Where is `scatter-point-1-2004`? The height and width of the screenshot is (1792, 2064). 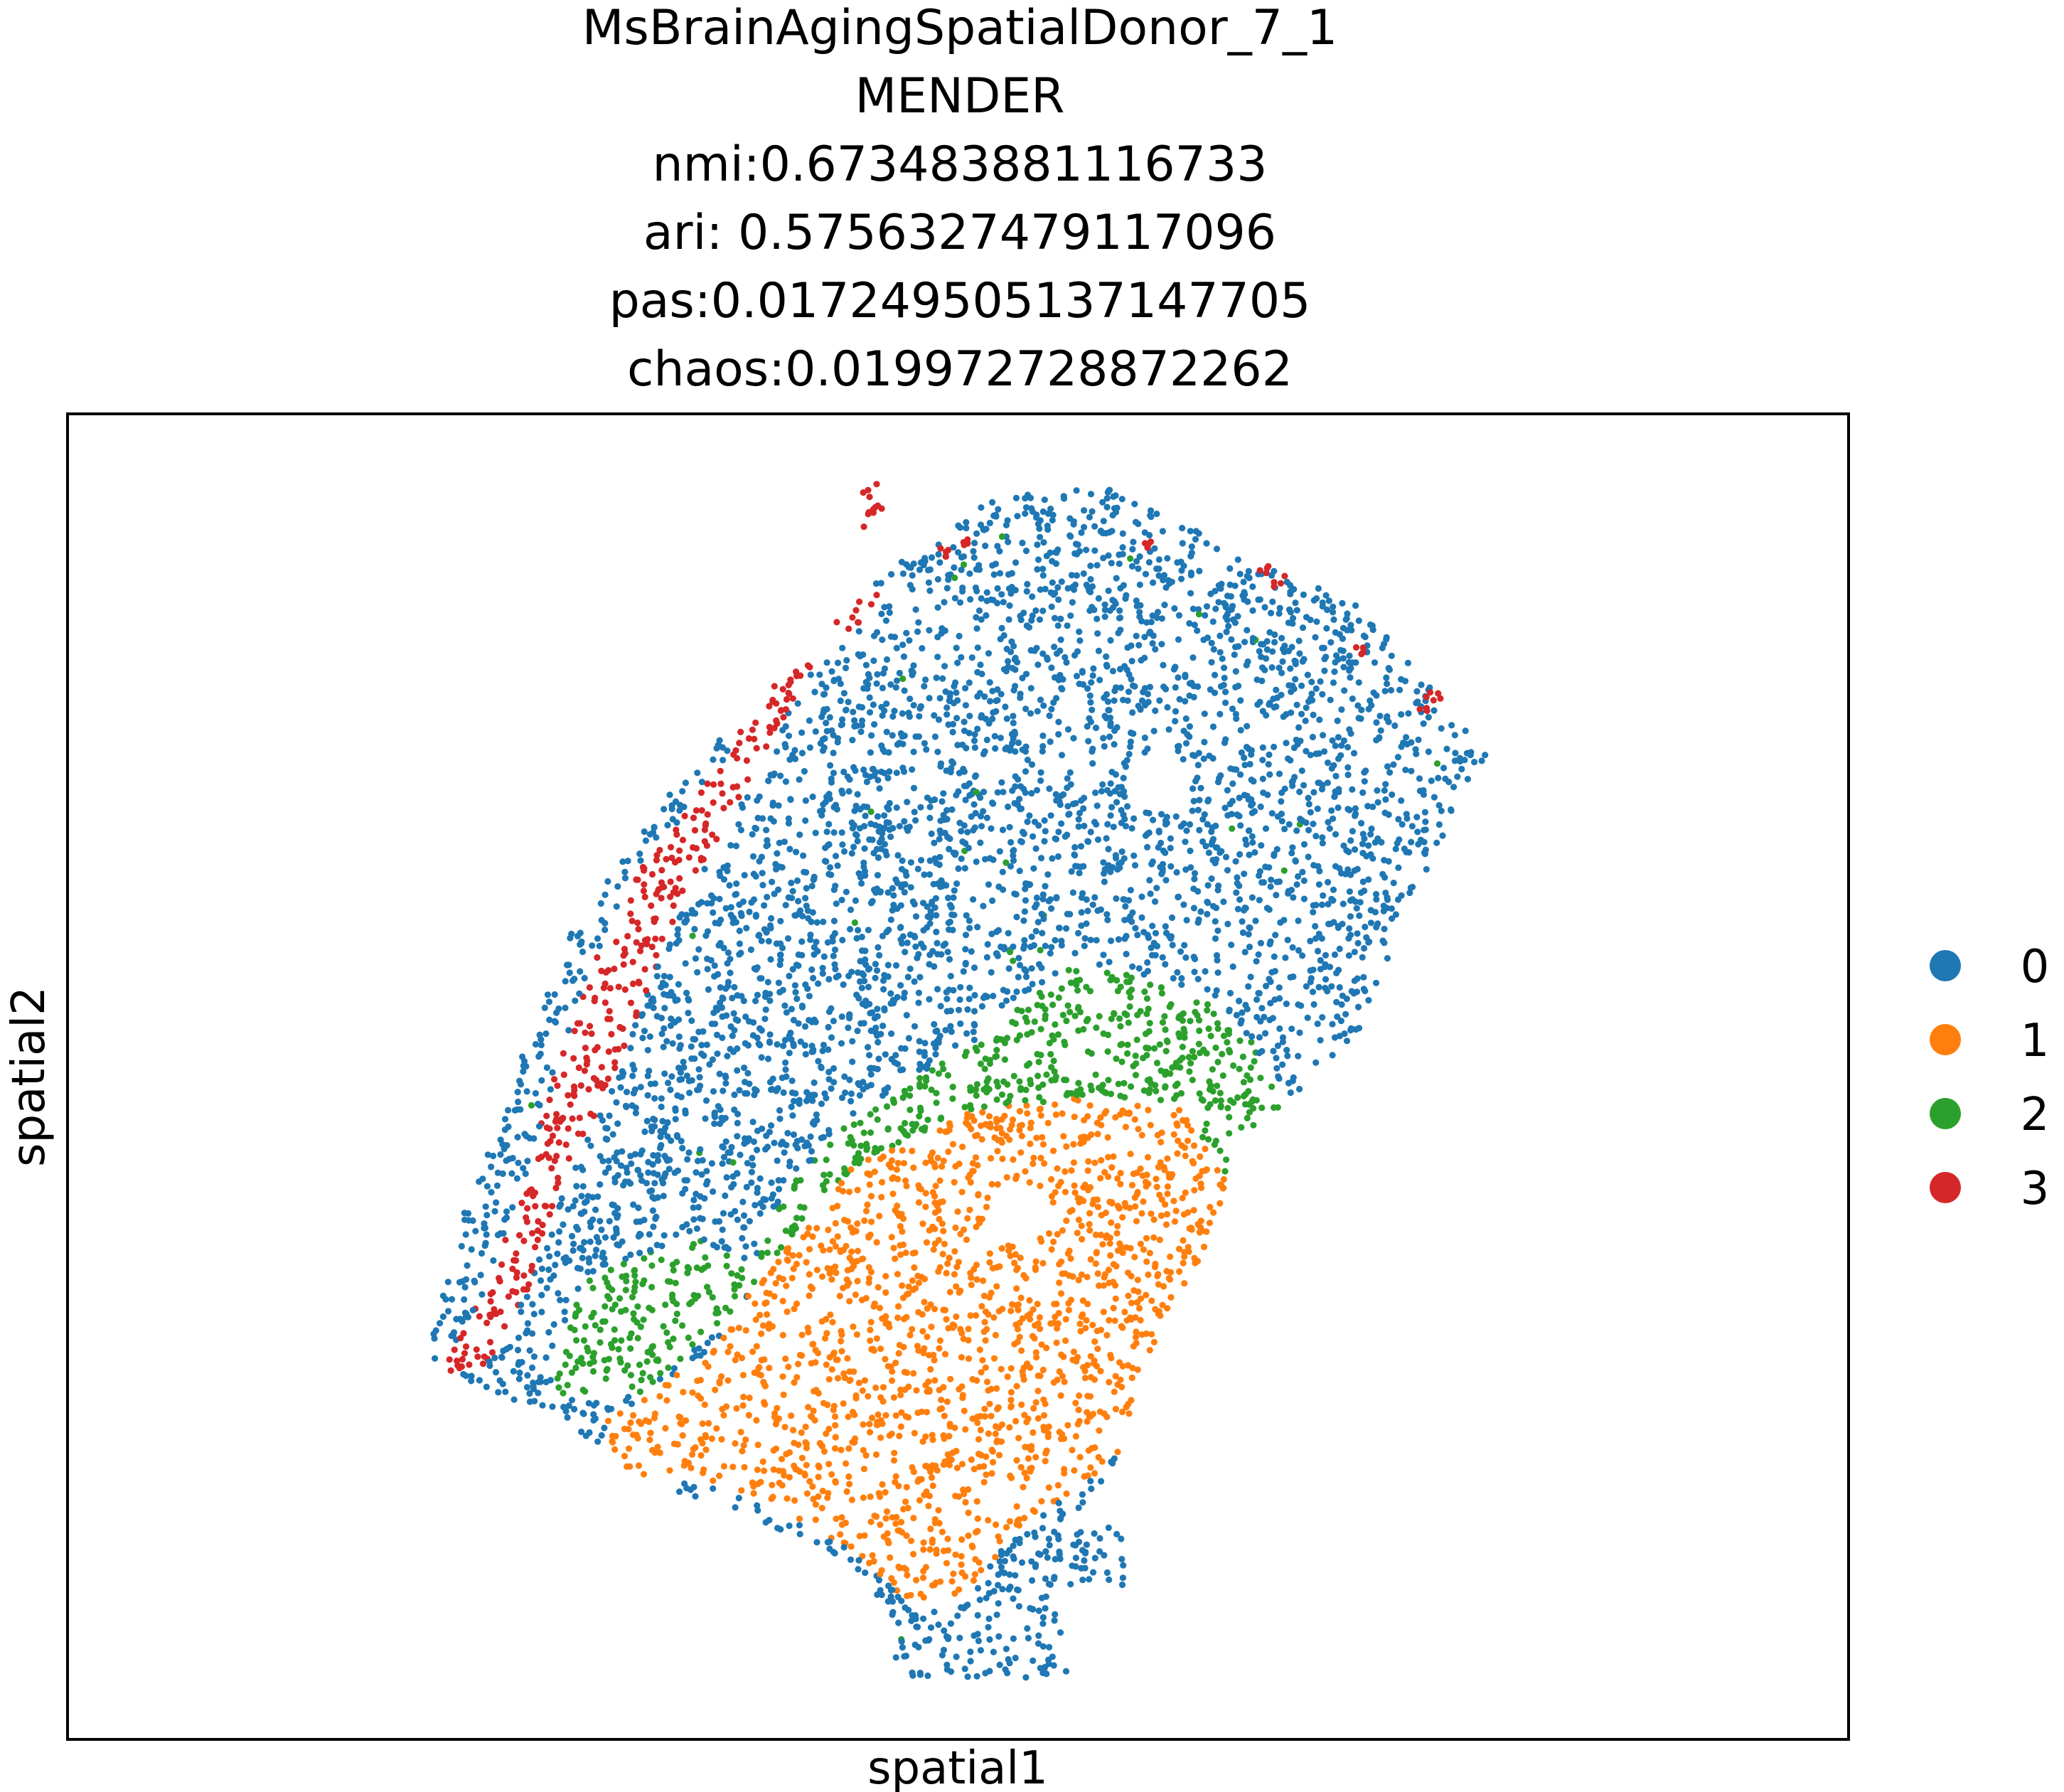
scatter-point-1-2004 is located at coordinates (856, 1261).